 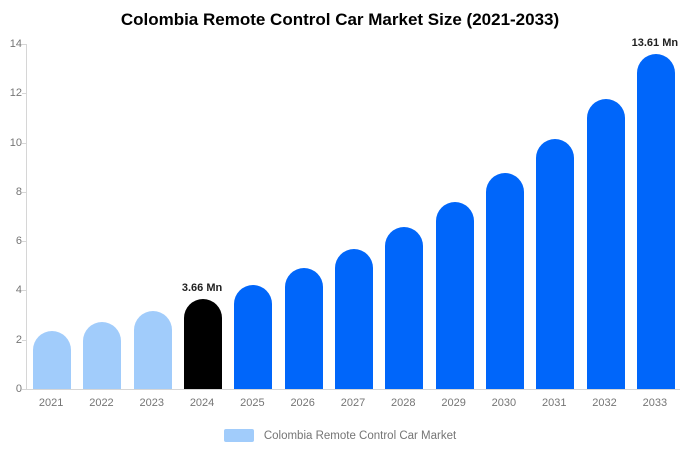 I want to click on x-tick-label: 2027, so click(x=353, y=403).